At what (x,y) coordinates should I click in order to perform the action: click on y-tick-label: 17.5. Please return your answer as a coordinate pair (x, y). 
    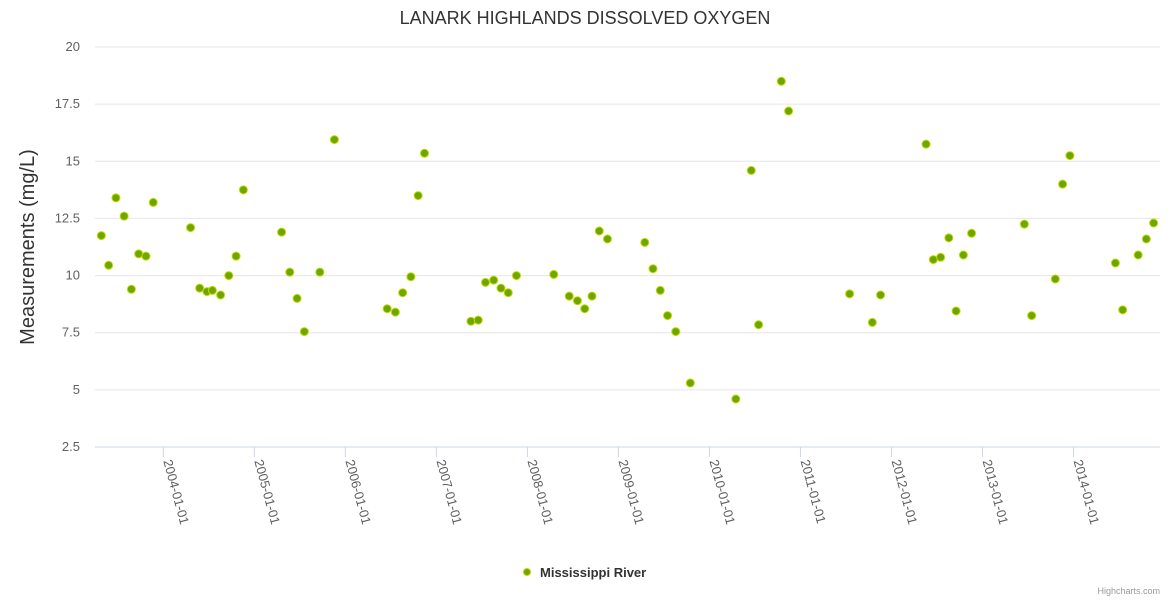
    Looking at the image, I should click on (67, 103).